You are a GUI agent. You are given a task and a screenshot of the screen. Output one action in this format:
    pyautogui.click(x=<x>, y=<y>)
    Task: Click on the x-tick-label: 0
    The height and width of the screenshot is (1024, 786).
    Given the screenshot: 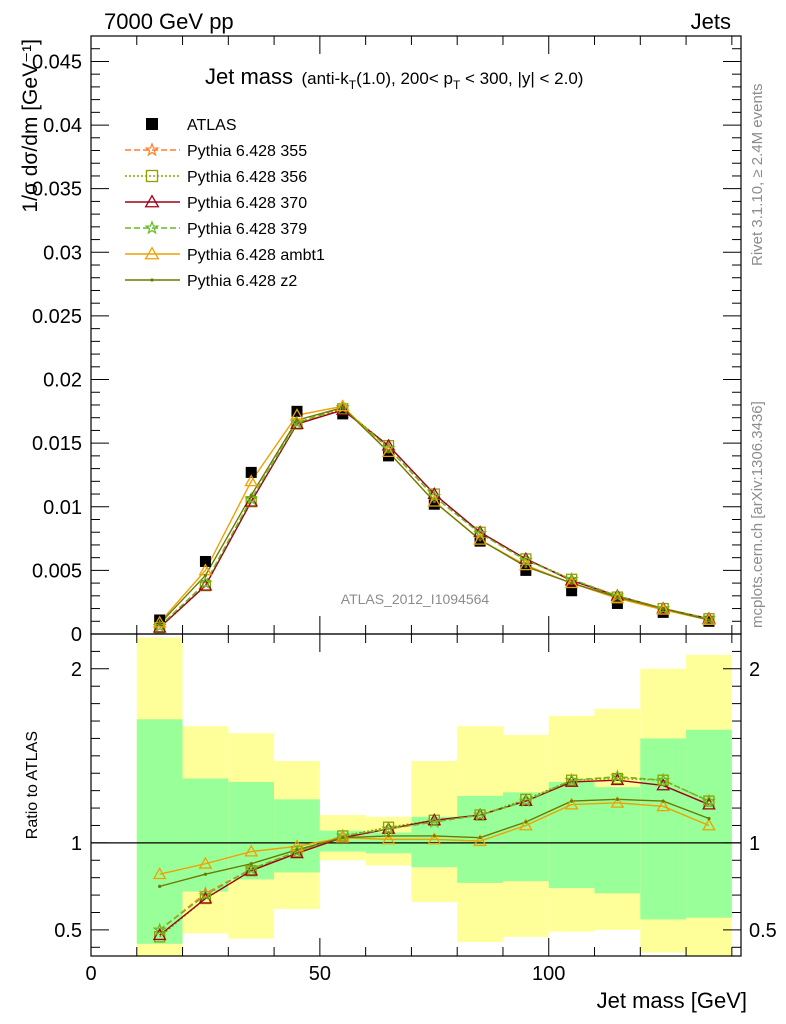 What is the action you would take?
    pyautogui.click(x=90, y=974)
    